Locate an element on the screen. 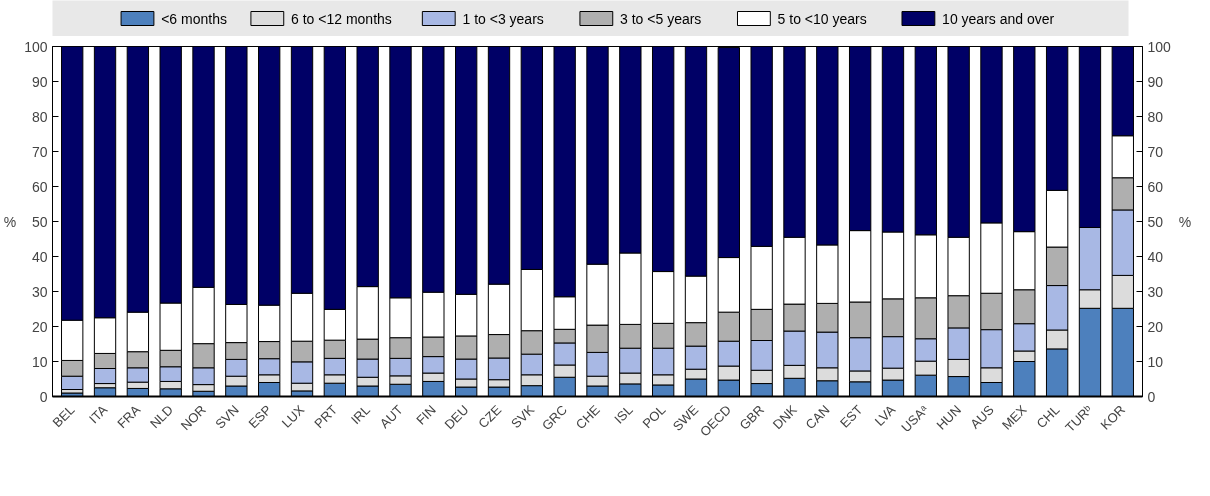  y-tick-label: 10 is located at coordinates (39, 361).